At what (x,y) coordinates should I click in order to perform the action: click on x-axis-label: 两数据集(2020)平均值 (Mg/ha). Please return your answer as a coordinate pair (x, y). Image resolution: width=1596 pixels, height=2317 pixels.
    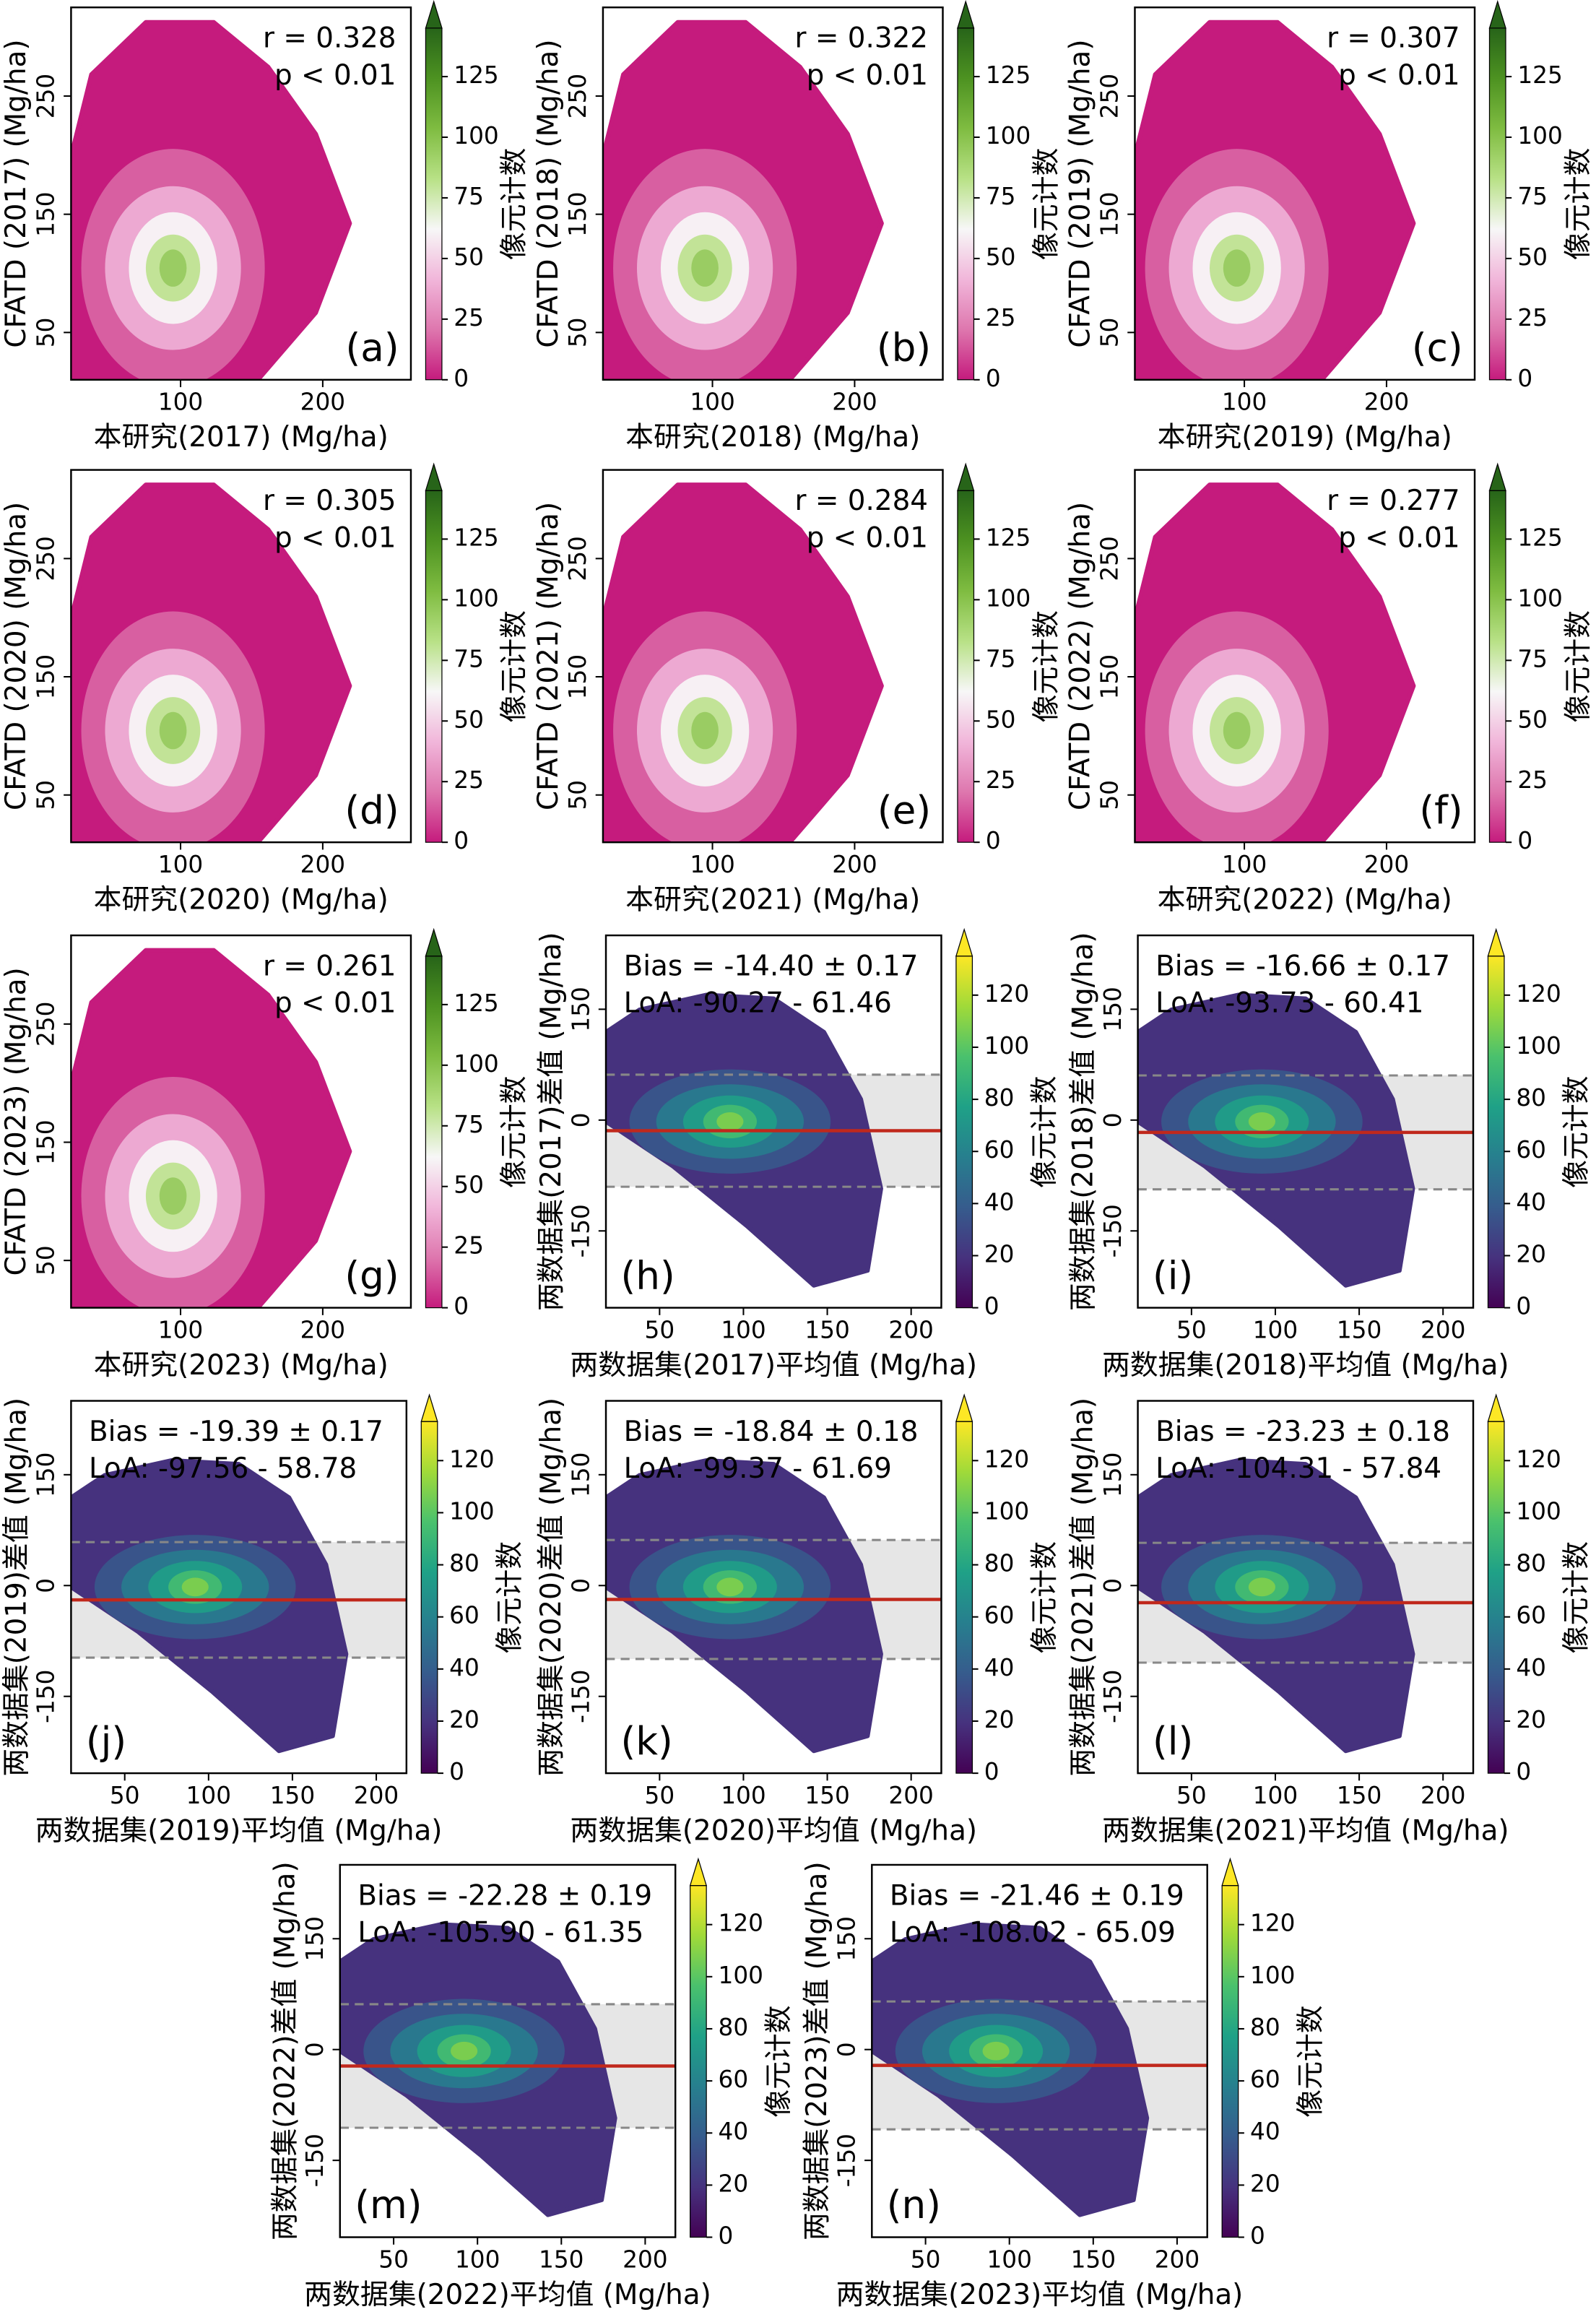
    Looking at the image, I should click on (773, 1831).